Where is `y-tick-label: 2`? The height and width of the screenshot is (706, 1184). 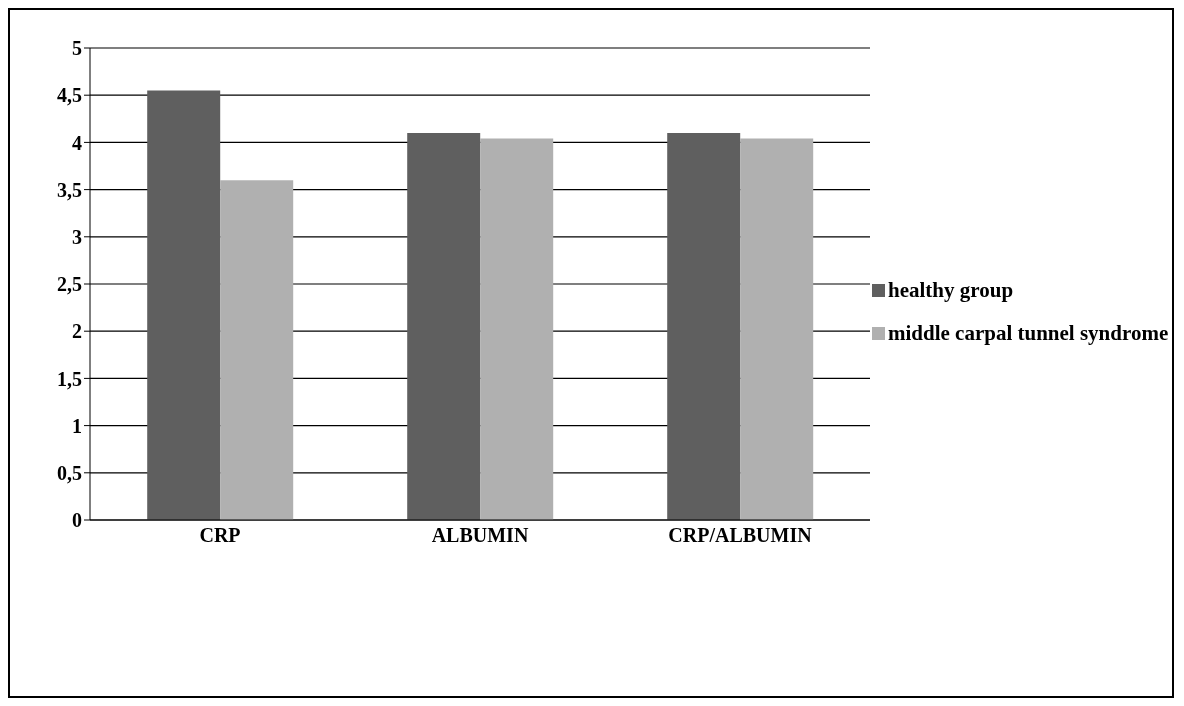
y-tick-label: 2 is located at coordinates (77, 331).